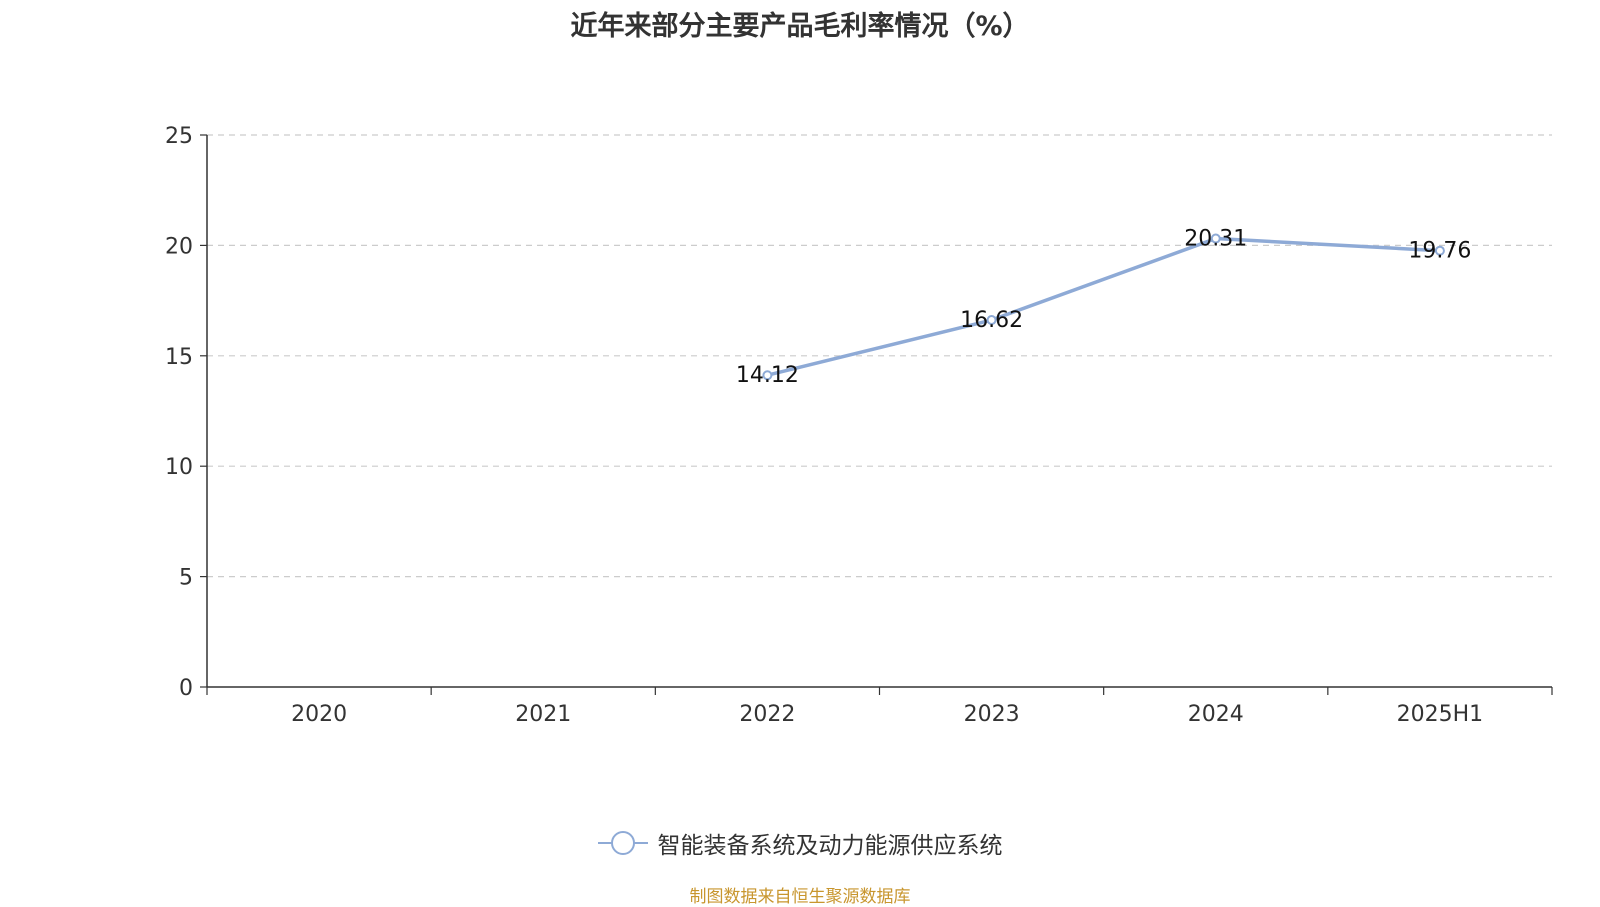 The height and width of the screenshot is (907, 1600). I want to click on x-tick-label: 2021, so click(543, 714).